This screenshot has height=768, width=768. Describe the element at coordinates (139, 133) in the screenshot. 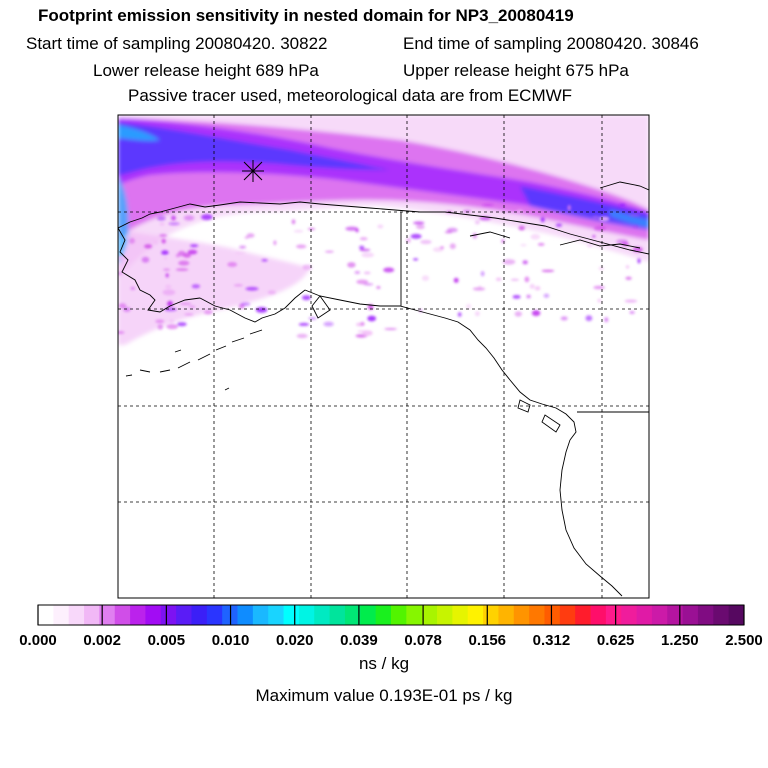

I see `plume-cyan-streak` at that location.